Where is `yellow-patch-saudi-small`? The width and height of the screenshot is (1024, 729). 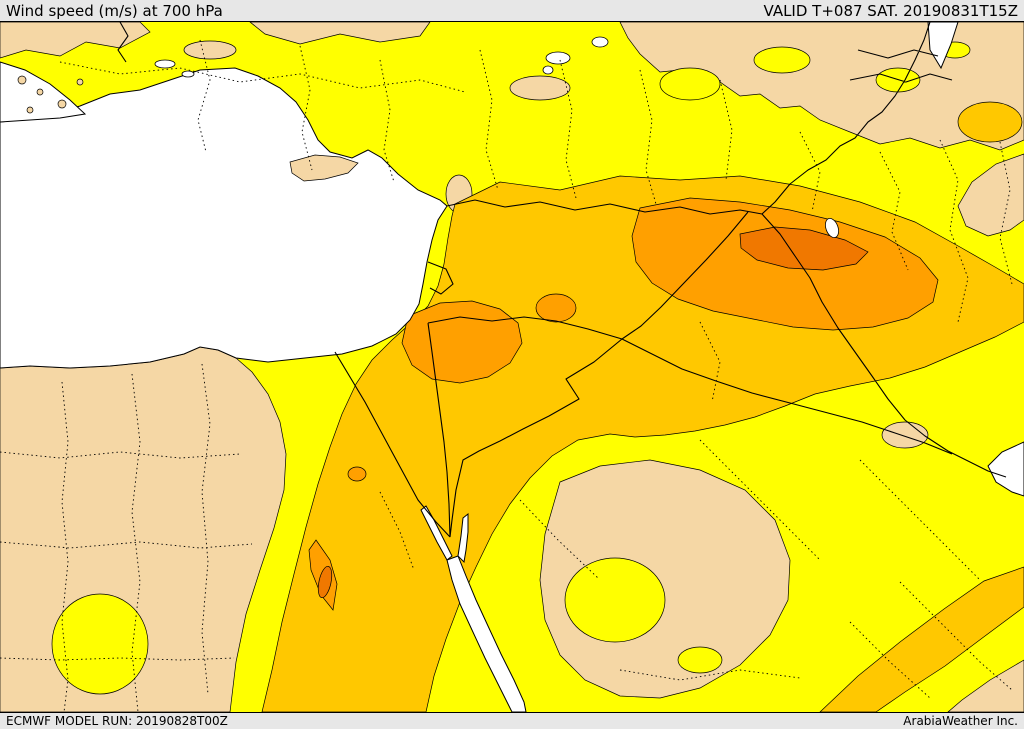 yellow-patch-saudi-small is located at coordinates (700, 660).